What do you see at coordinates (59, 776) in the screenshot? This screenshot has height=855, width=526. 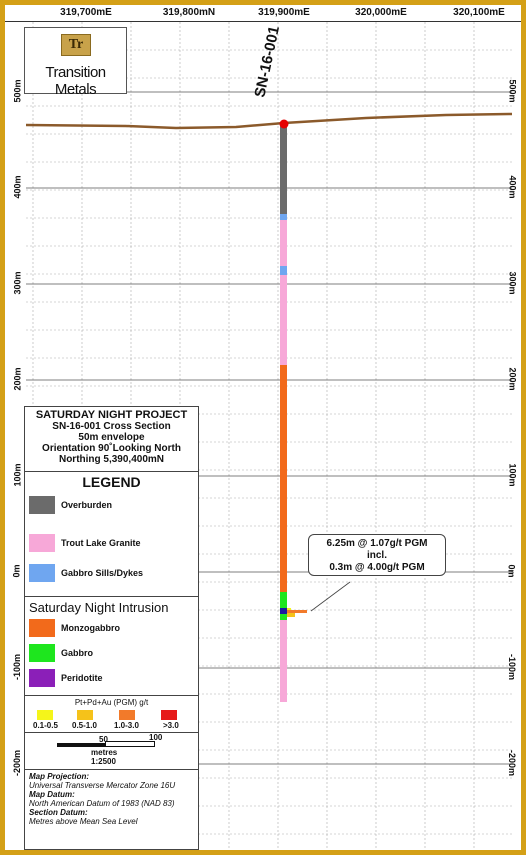 I see `projection-label: Map Projection:` at bounding box center [59, 776].